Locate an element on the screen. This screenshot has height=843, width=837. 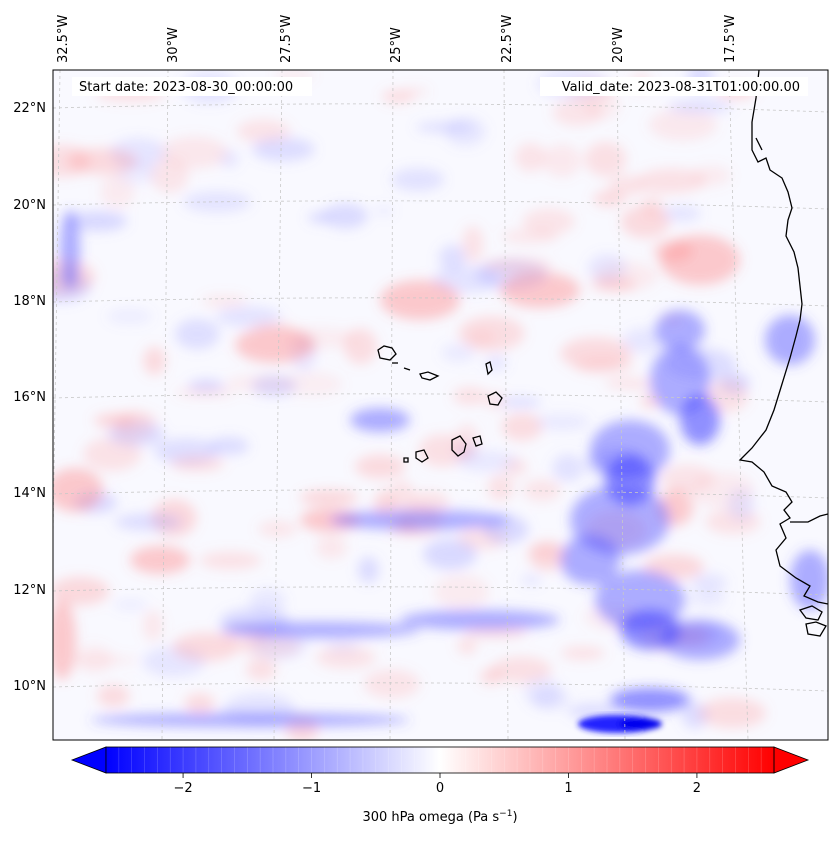
colorbar-level-lines is located at coordinates (440, 760).